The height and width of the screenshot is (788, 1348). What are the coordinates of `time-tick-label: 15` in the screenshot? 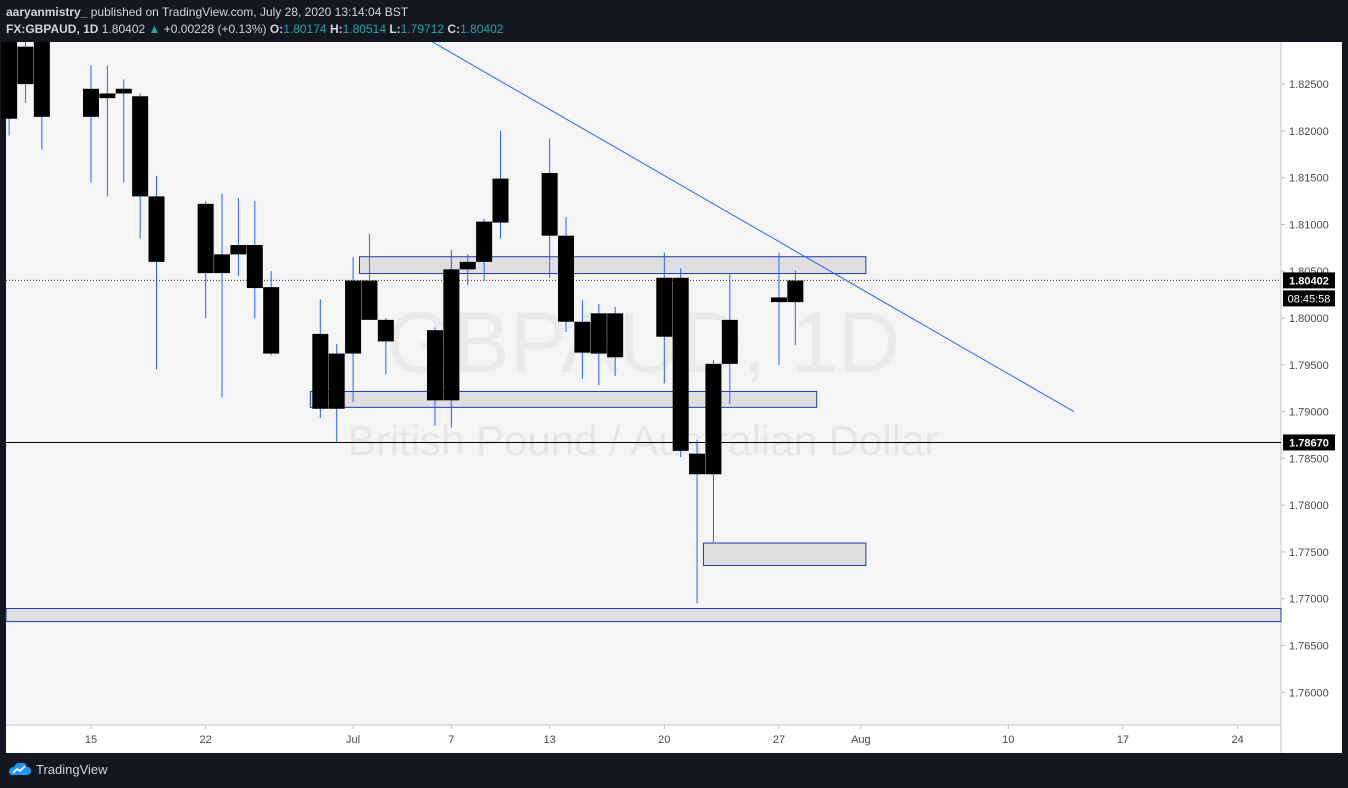 It's located at (91, 740).